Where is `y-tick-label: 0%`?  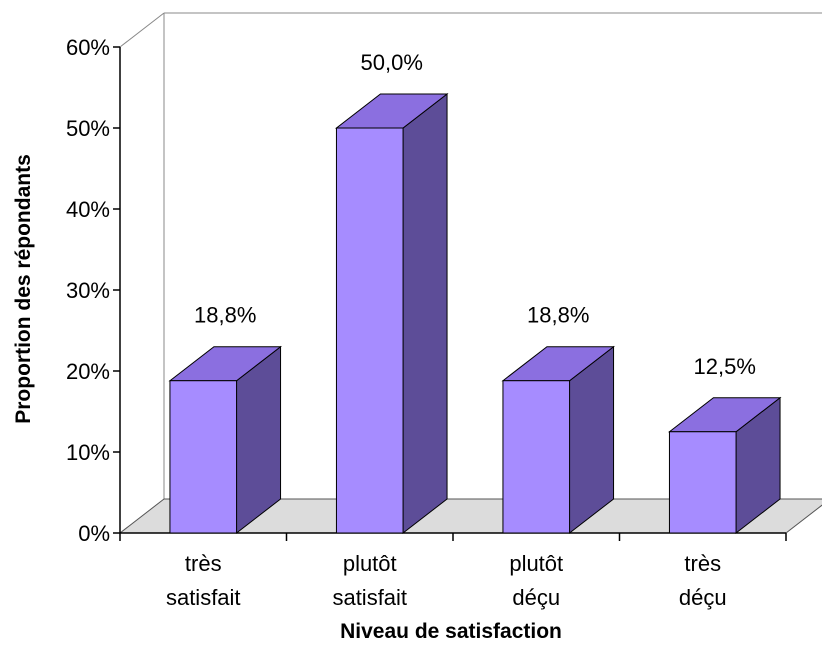 y-tick-label: 0% is located at coordinates (94, 533).